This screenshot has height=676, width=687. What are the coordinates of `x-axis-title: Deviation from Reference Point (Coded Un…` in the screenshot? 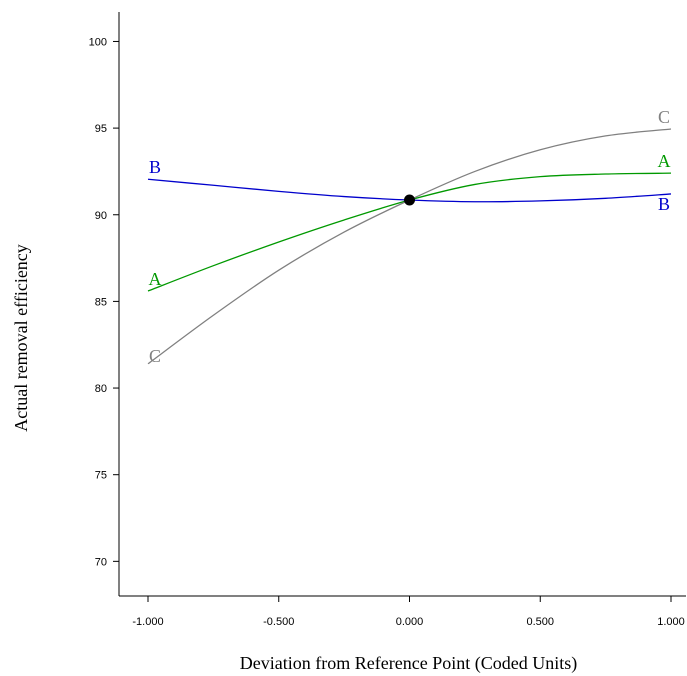 It's located at (408, 663).